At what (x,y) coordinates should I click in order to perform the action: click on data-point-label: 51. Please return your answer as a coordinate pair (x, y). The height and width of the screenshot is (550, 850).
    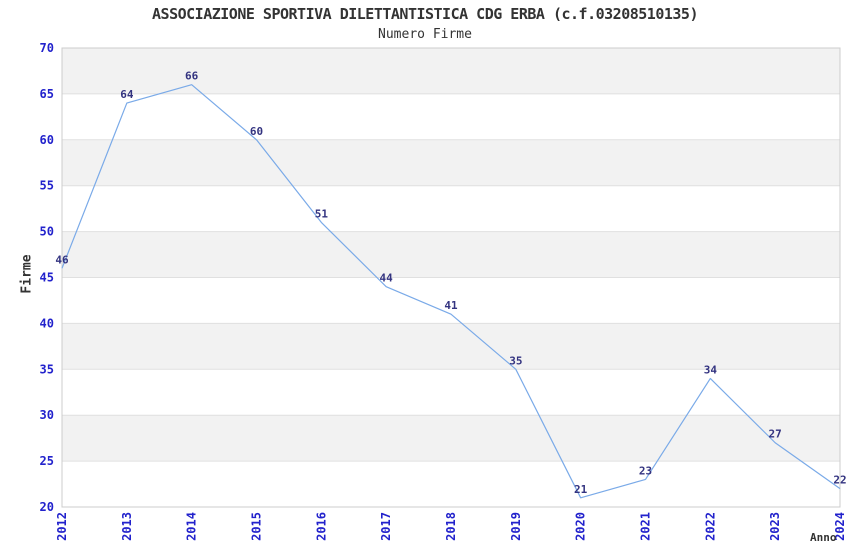
    Looking at the image, I should click on (322, 213).